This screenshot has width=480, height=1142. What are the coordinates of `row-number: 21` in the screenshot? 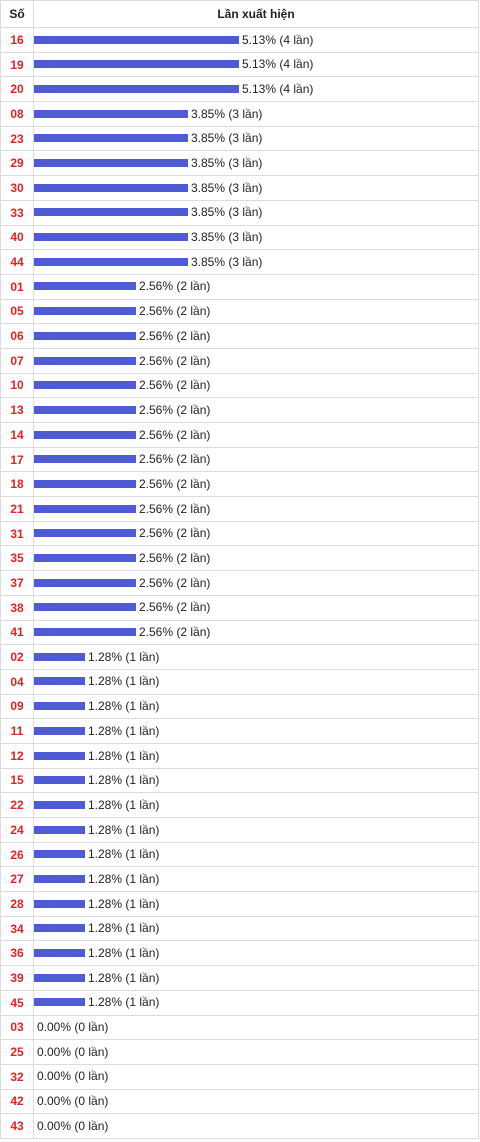 It's located at (17, 509).